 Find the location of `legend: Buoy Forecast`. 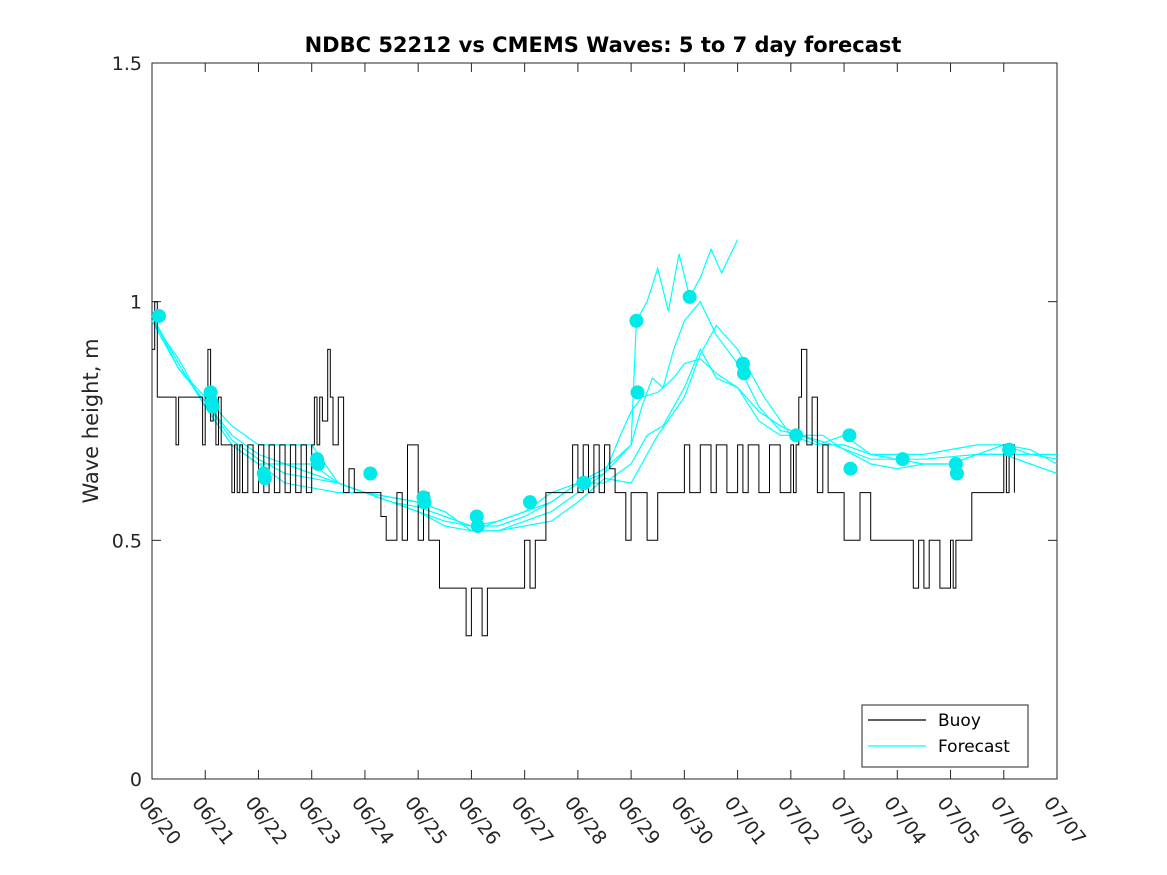

legend: Buoy Forecast is located at coordinates (945, 736).